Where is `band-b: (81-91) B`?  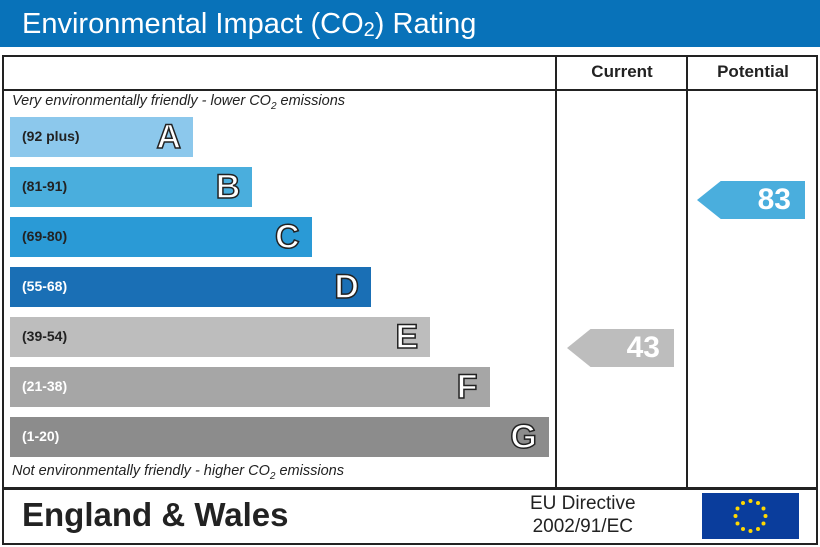 band-b: (81-91) B is located at coordinates (131, 187).